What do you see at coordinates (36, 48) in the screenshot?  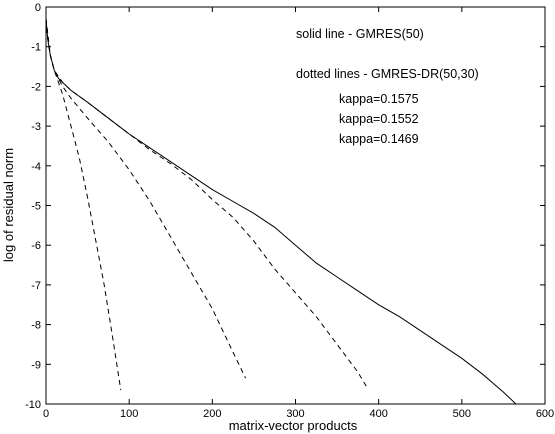 I see `y-tick-label: -1` at bounding box center [36, 48].